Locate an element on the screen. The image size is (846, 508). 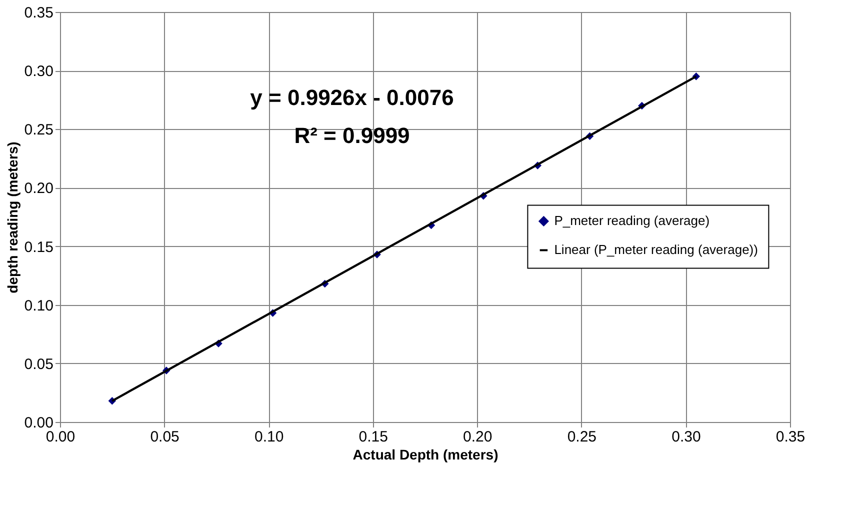
y-tick-label: 0.30 is located at coordinates (39, 71).